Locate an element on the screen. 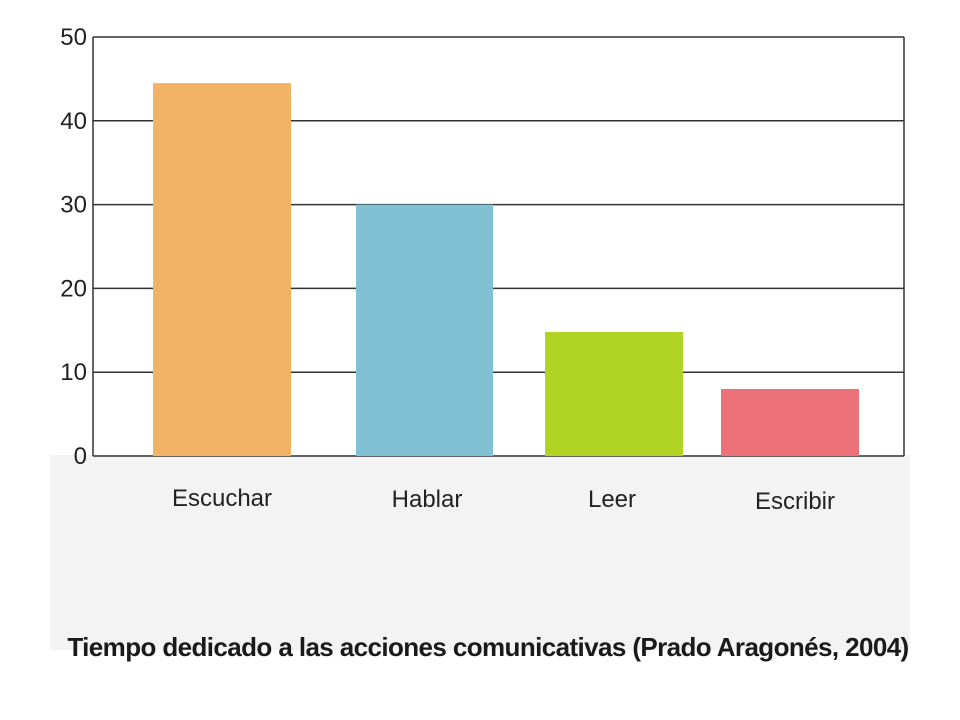 This screenshot has height=720, width=960. bar-leer is located at coordinates (614, 393).